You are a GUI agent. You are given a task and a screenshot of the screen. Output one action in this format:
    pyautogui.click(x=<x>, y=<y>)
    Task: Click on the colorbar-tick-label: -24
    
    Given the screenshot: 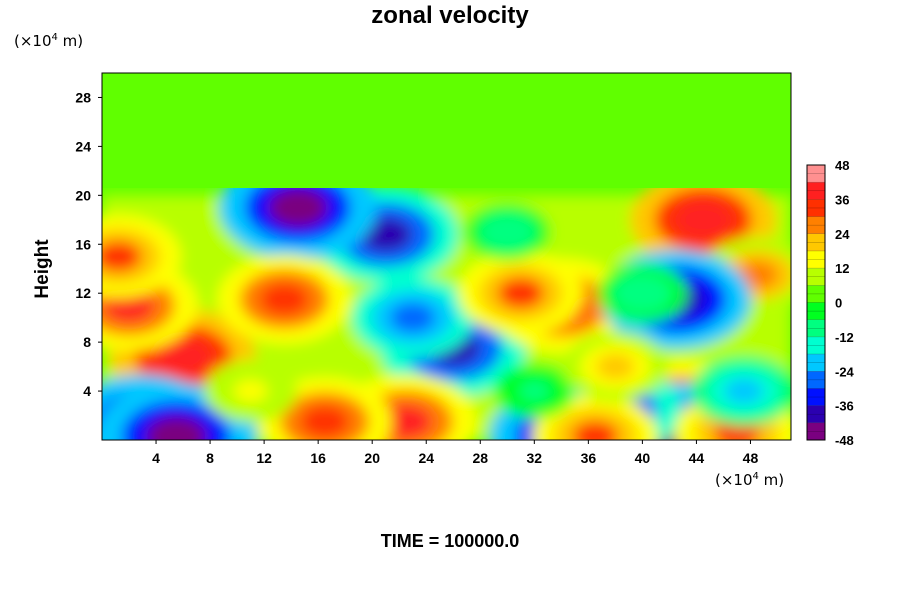 What is the action you would take?
    pyautogui.click(x=845, y=371)
    